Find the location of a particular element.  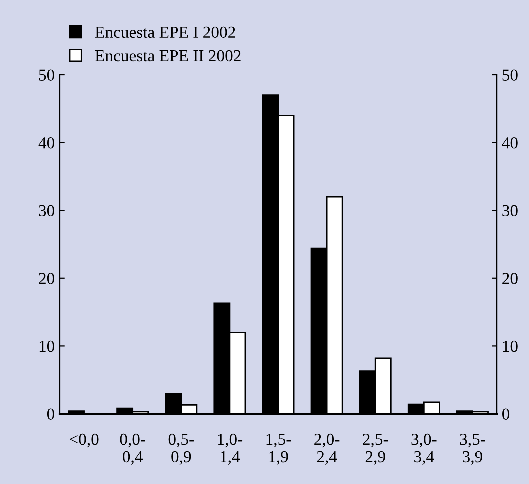

x-tick-label: <0,0 is located at coordinates (84, 441).